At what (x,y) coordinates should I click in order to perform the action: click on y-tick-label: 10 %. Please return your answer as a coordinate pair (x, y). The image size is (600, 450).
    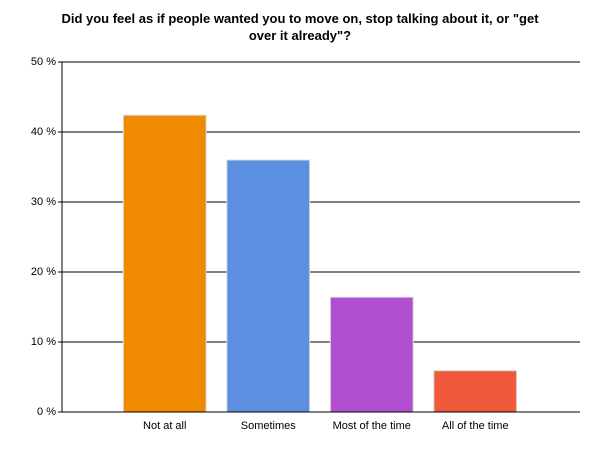
    Looking at the image, I should click on (43, 342).